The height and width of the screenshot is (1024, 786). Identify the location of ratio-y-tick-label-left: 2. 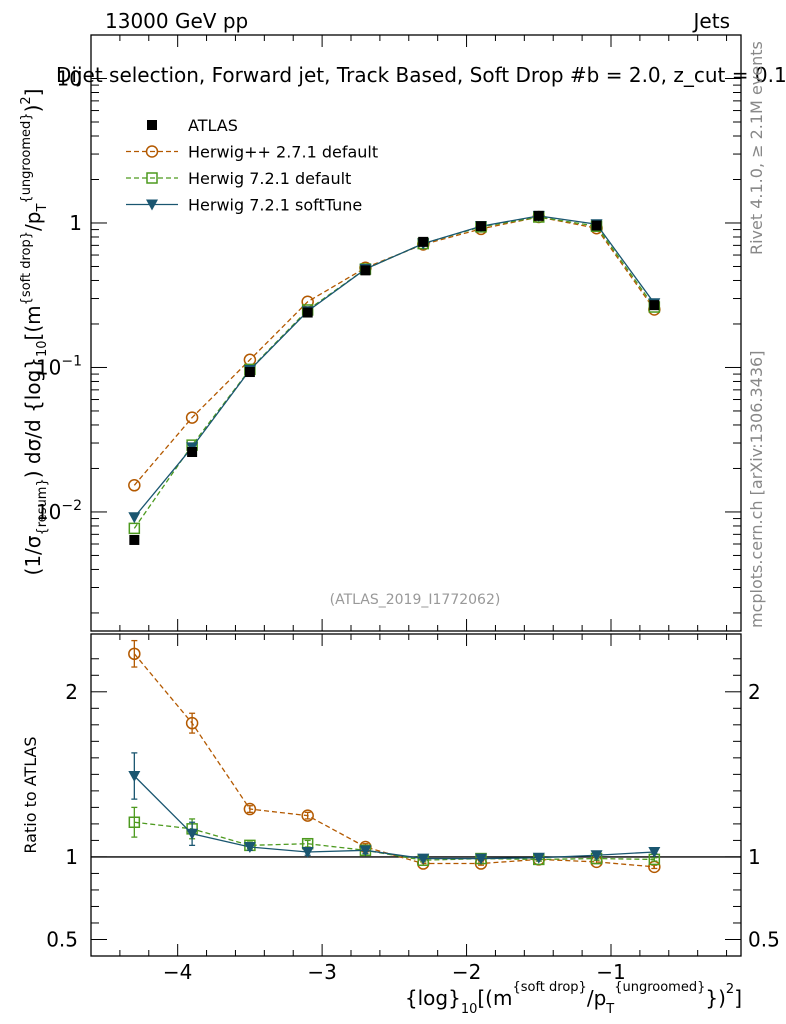
(71, 692).